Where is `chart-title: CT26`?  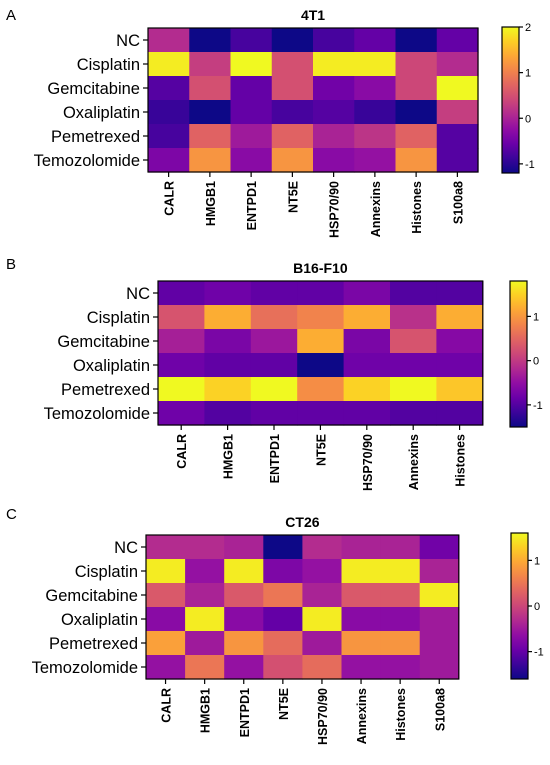
chart-title: CT26 is located at coordinates (302, 522).